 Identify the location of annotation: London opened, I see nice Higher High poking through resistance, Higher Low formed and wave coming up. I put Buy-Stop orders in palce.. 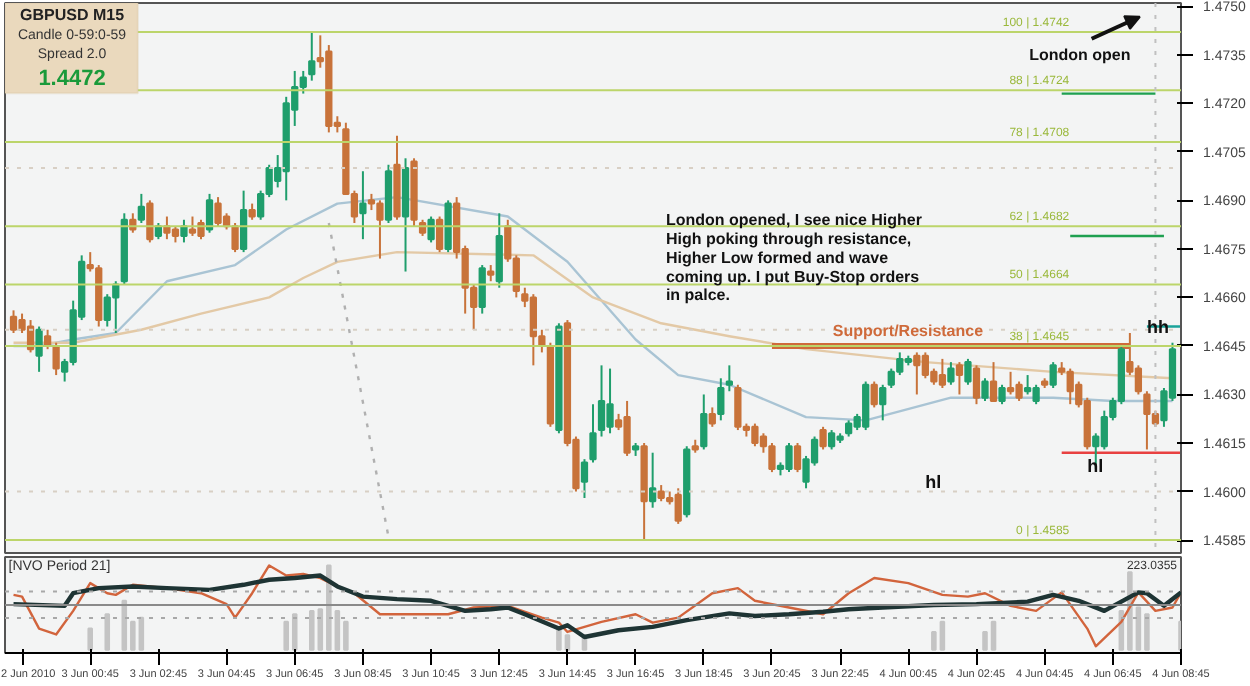
(793, 257).